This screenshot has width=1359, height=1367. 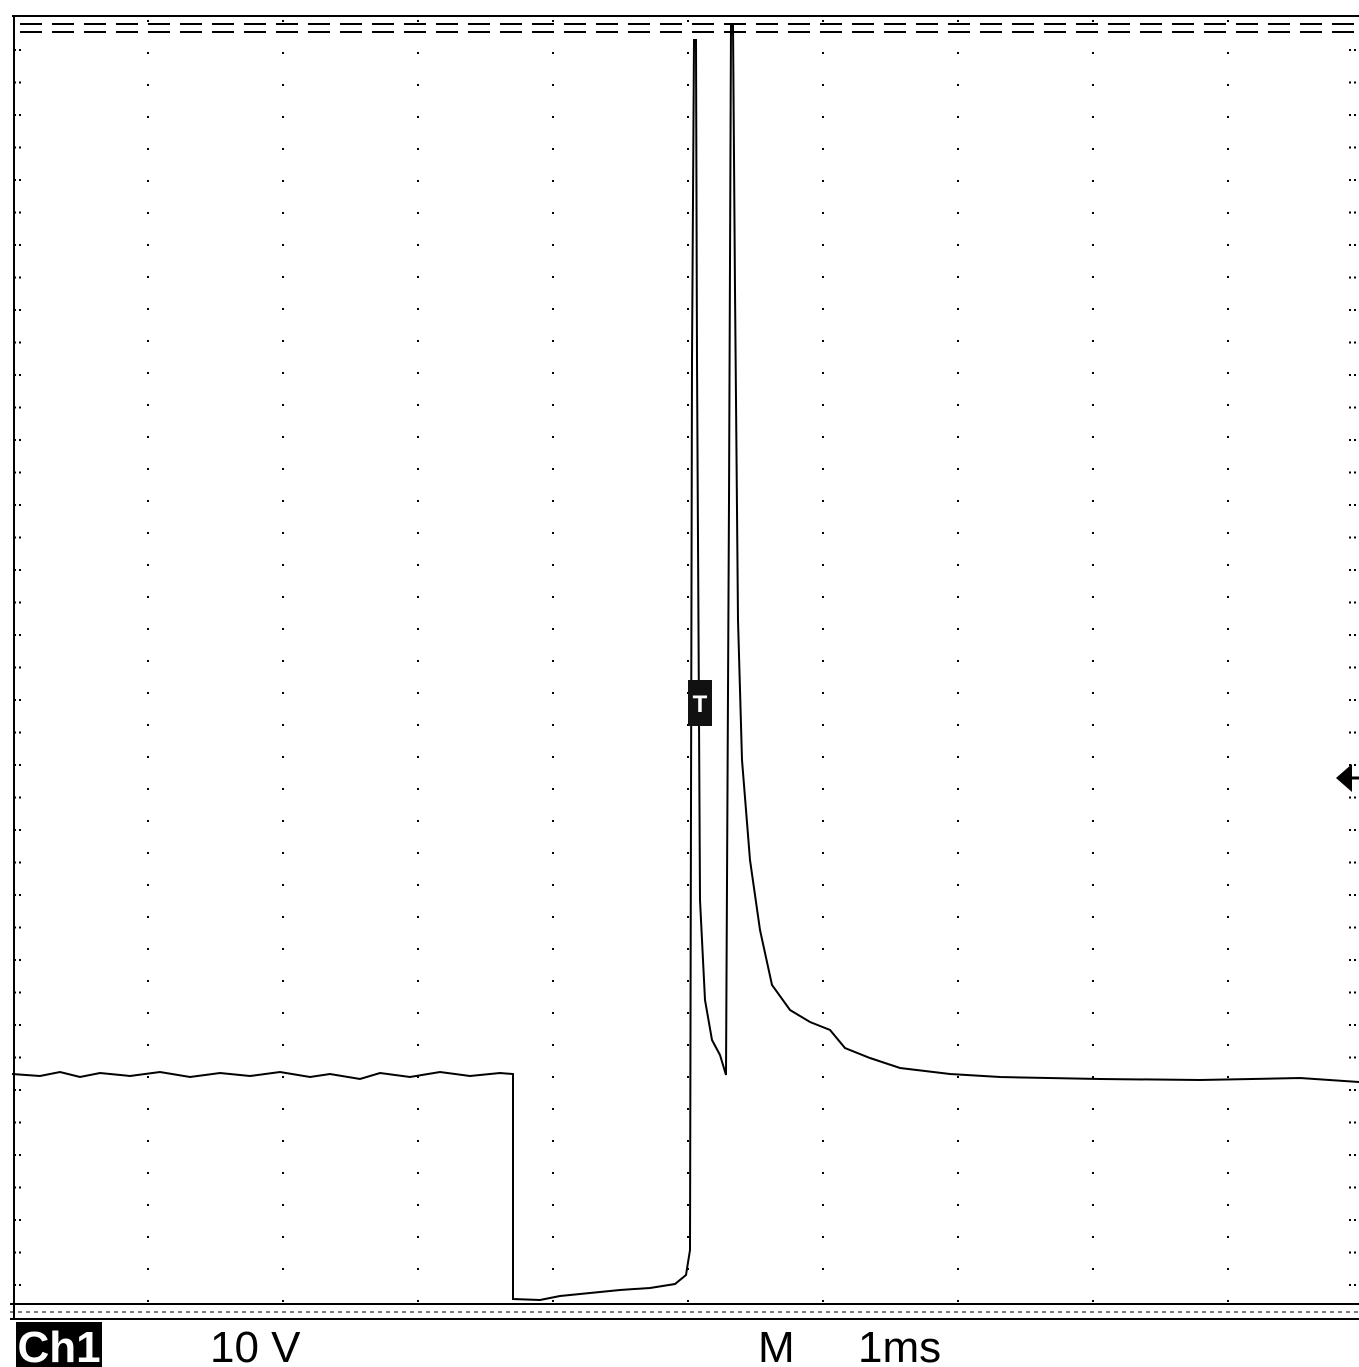 I want to click on level-arrow, so click(x=1344, y=778).